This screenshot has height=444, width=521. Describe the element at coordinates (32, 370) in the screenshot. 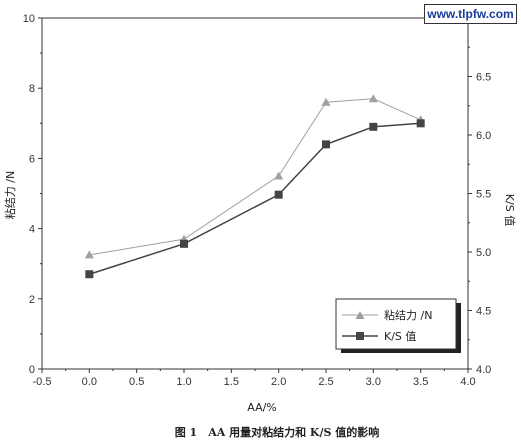

I see `left-tick-label: 0` at that location.